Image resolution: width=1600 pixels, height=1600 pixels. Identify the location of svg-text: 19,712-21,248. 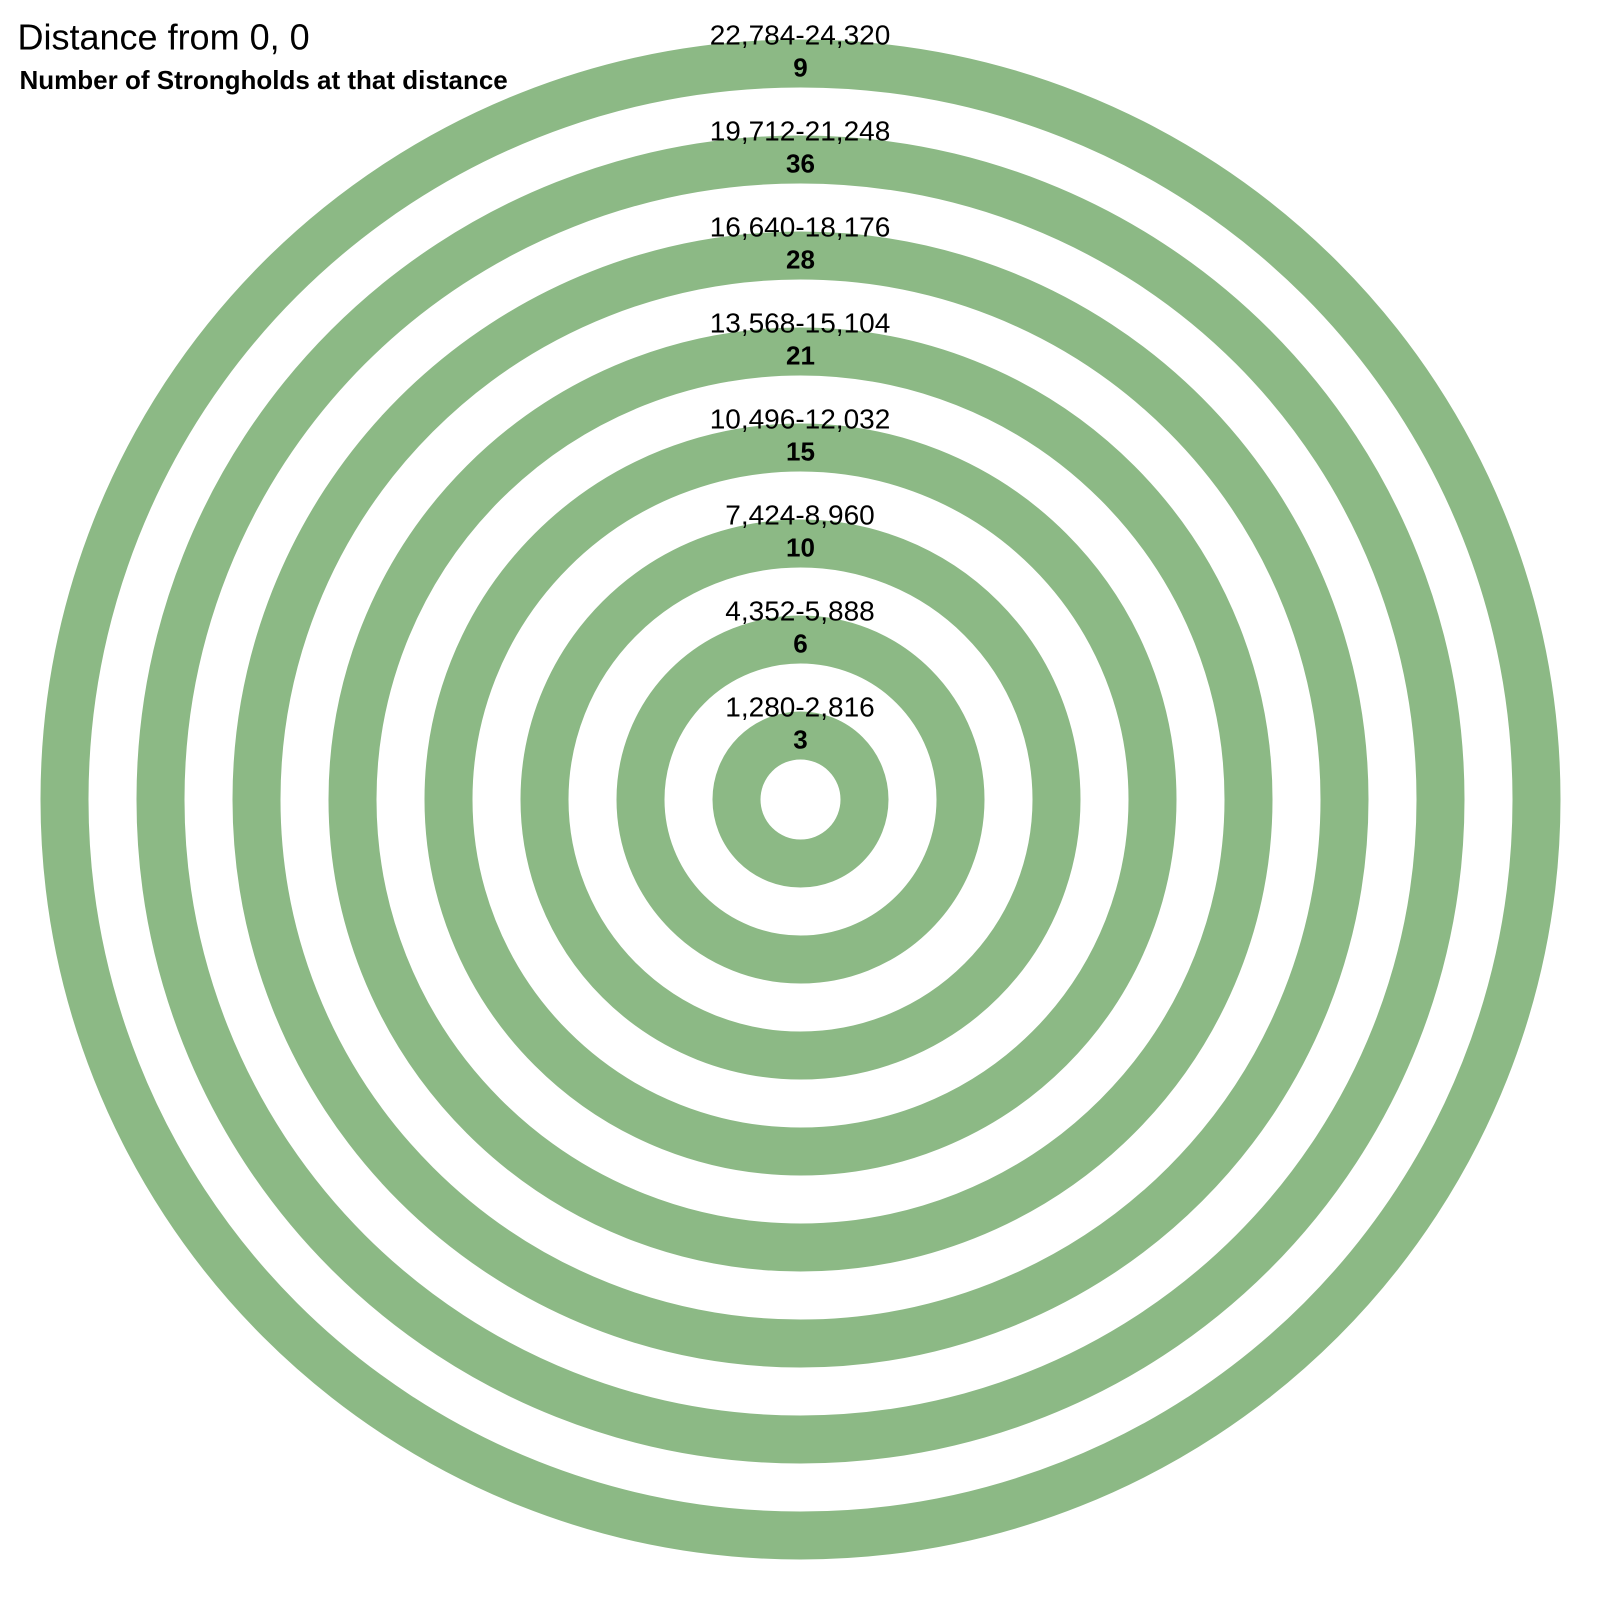
(800, 130).